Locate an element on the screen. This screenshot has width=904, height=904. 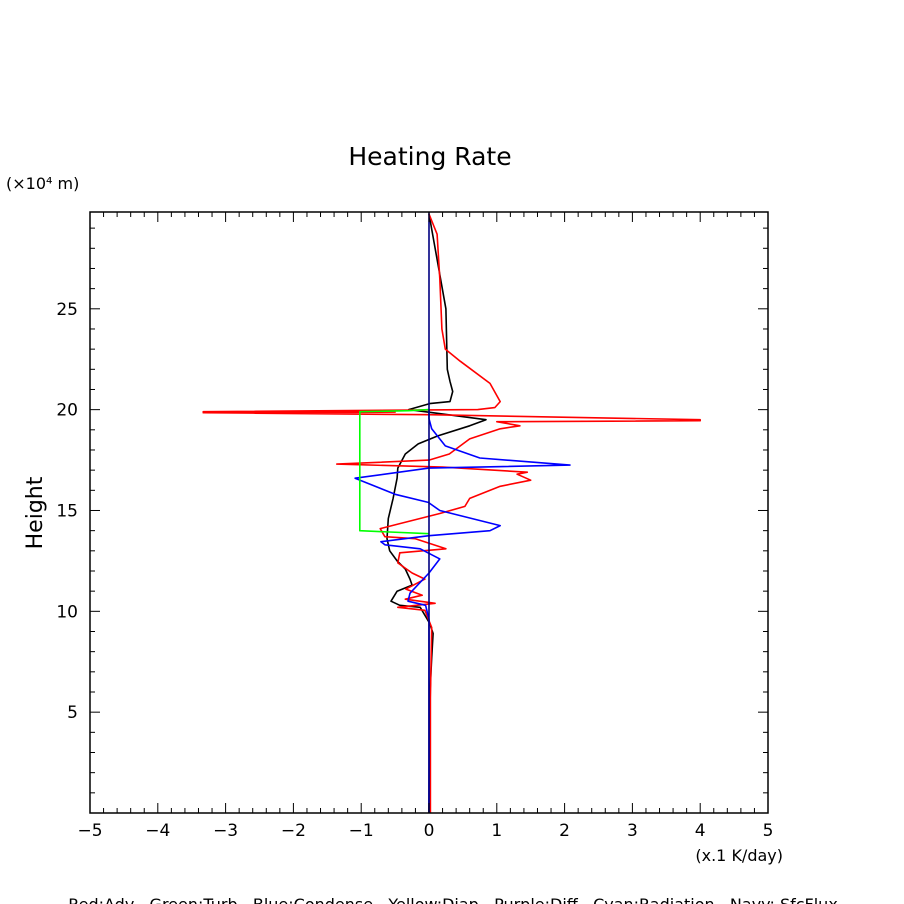
chart-title: Heating Rate is located at coordinates (429, 156).